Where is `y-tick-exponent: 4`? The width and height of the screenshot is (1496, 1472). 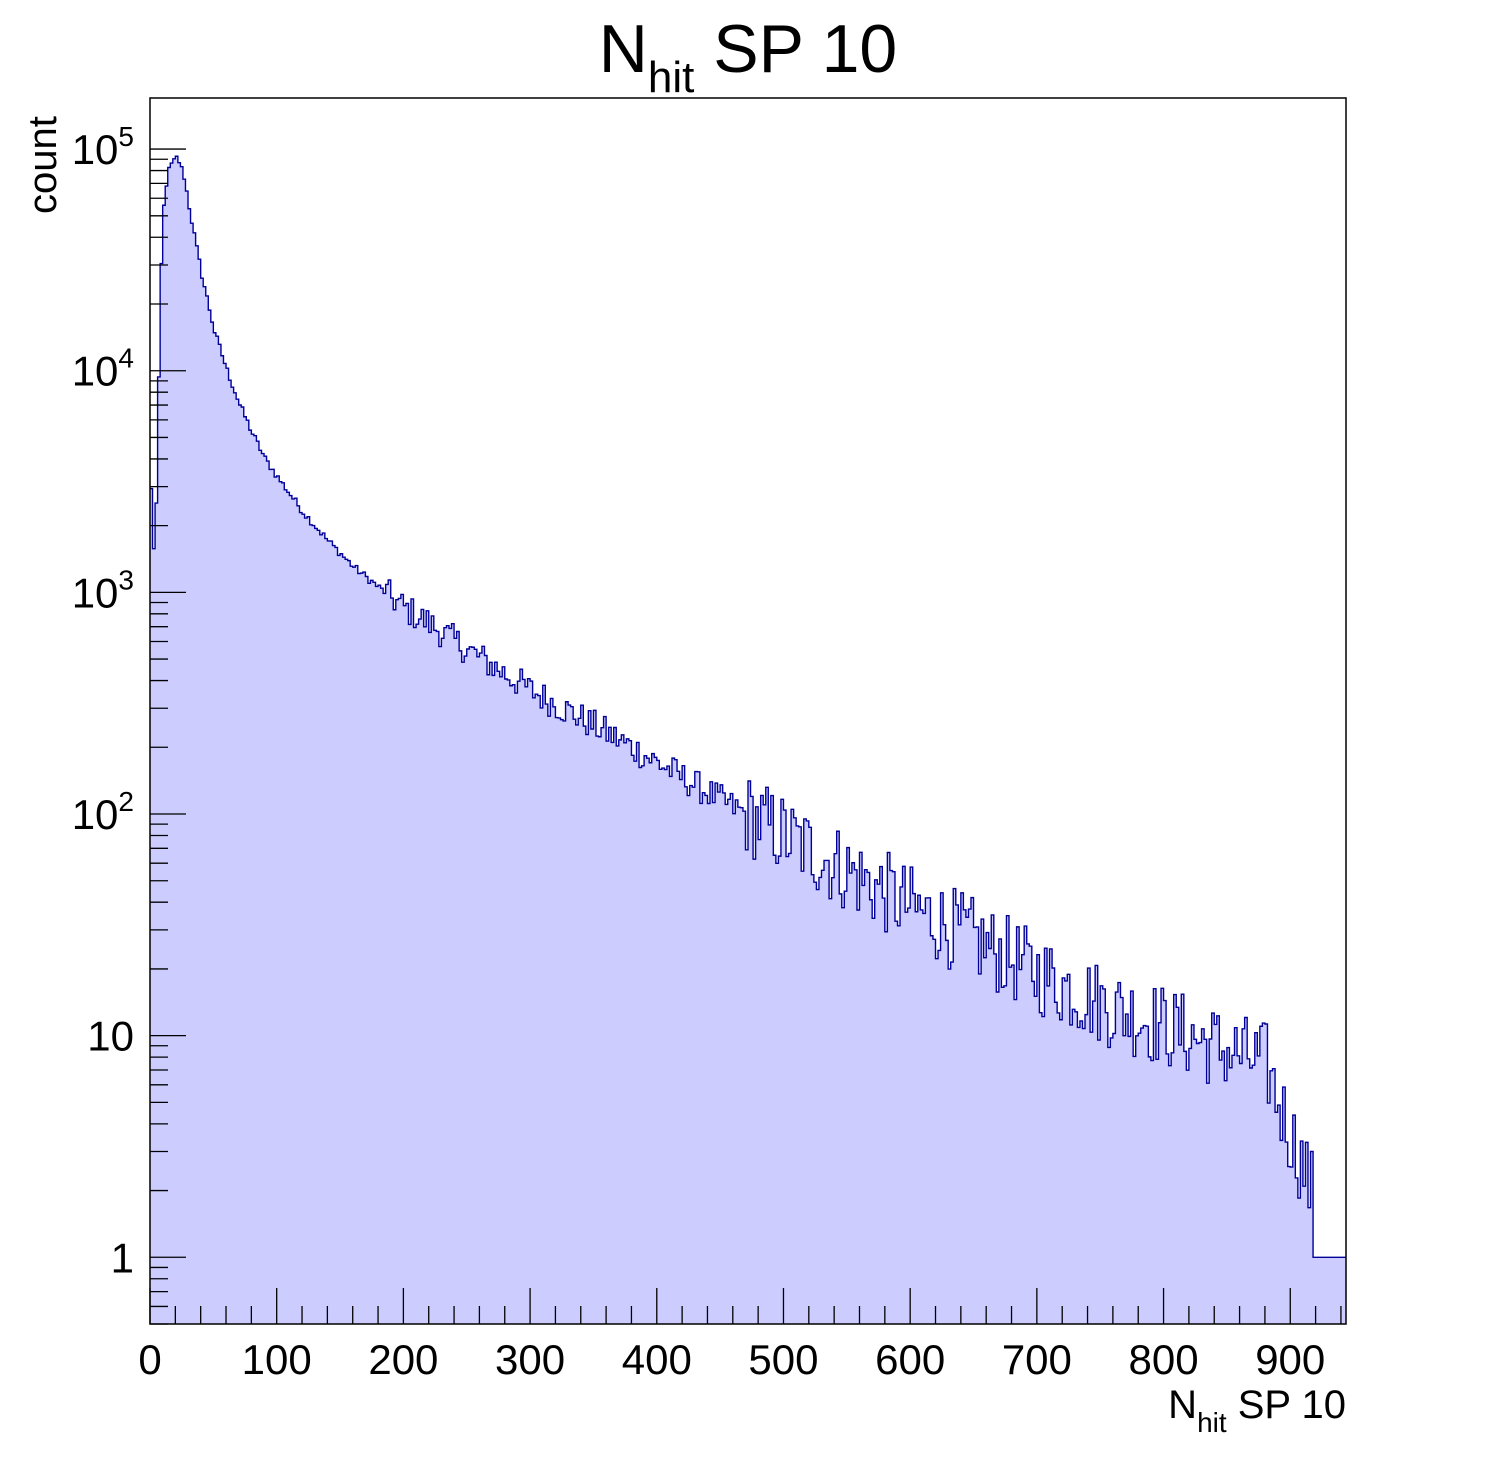
y-tick-exponent: 4 is located at coordinates (126, 358).